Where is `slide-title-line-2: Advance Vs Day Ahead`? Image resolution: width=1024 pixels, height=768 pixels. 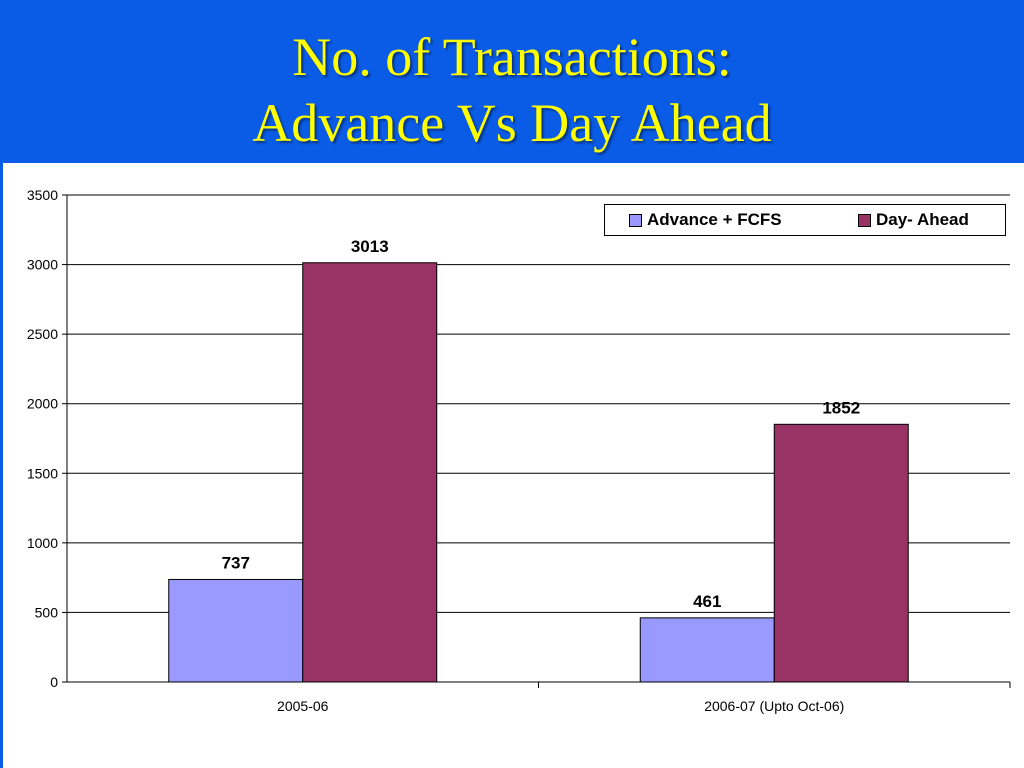 slide-title-line-2: Advance Vs Day Ahead is located at coordinates (512, 123).